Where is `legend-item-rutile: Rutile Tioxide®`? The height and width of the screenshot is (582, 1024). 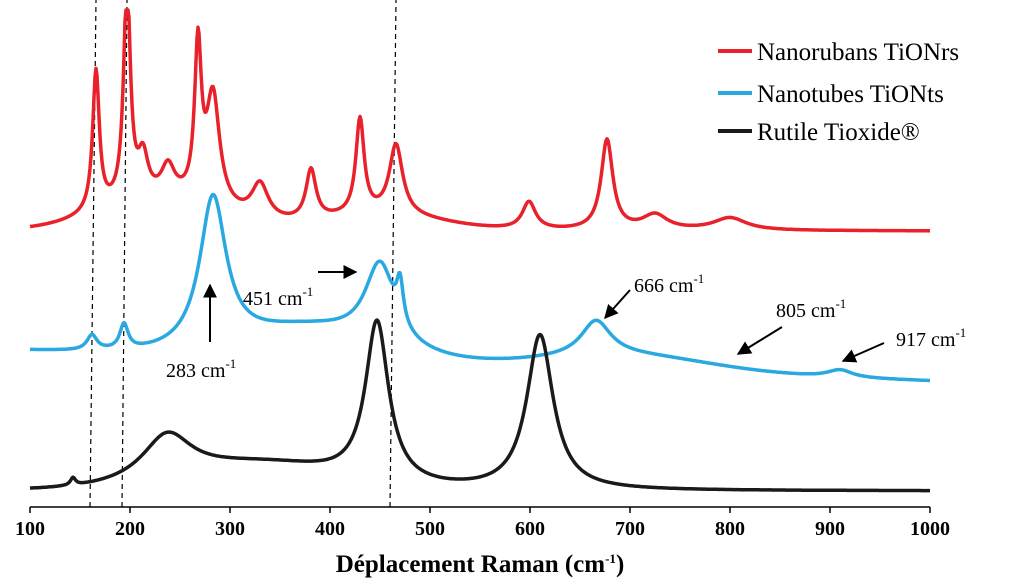
legend-item-rutile: Rutile Tioxide® is located at coordinates (819, 132).